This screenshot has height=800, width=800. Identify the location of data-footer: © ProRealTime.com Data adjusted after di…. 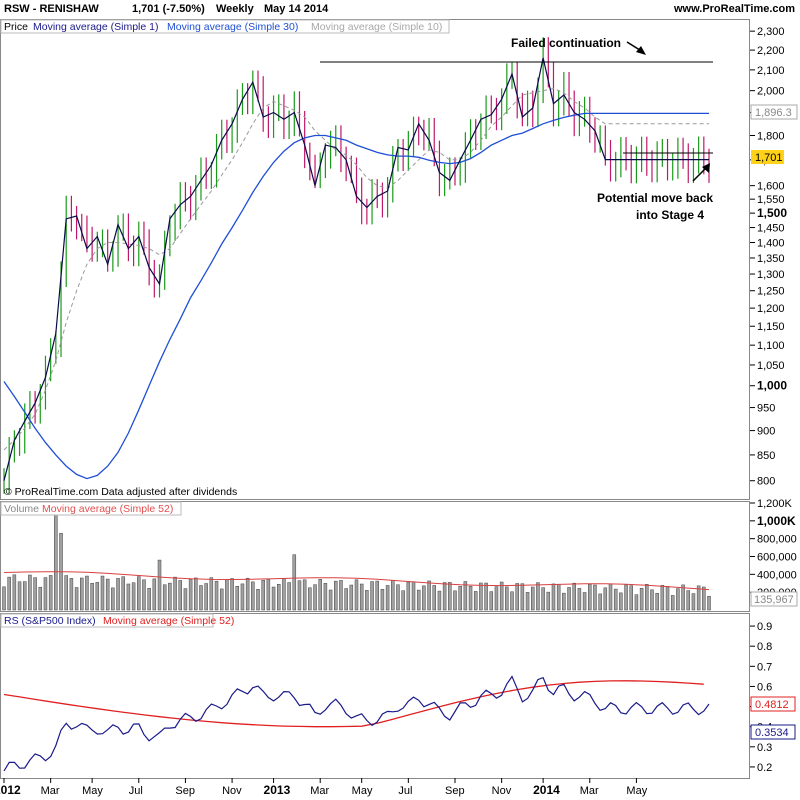
(120, 492).